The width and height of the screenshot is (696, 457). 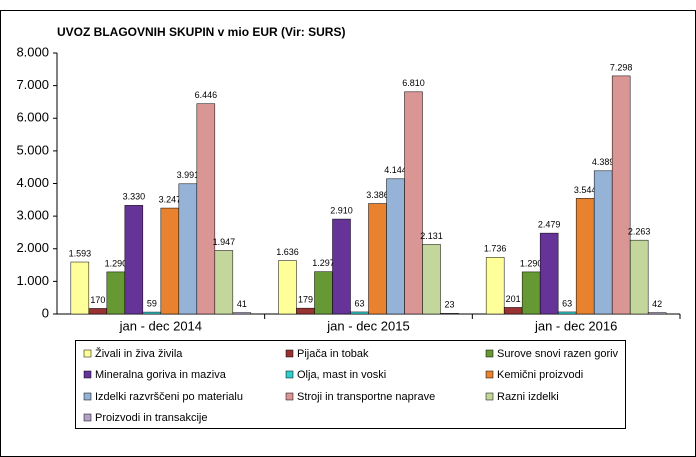 What do you see at coordinates (161, 375) in the screenshot?
I see `legend-label: Mineralna goriva in maziva` at bounding box center [161, 375].